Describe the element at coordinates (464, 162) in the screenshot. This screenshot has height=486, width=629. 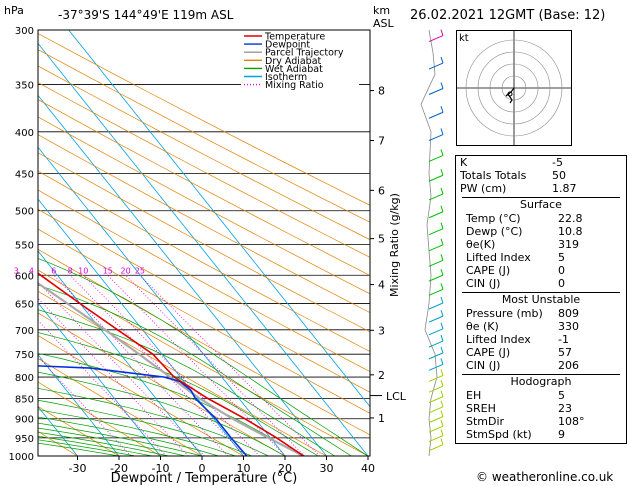
I see `index-k-label: K` at that location.